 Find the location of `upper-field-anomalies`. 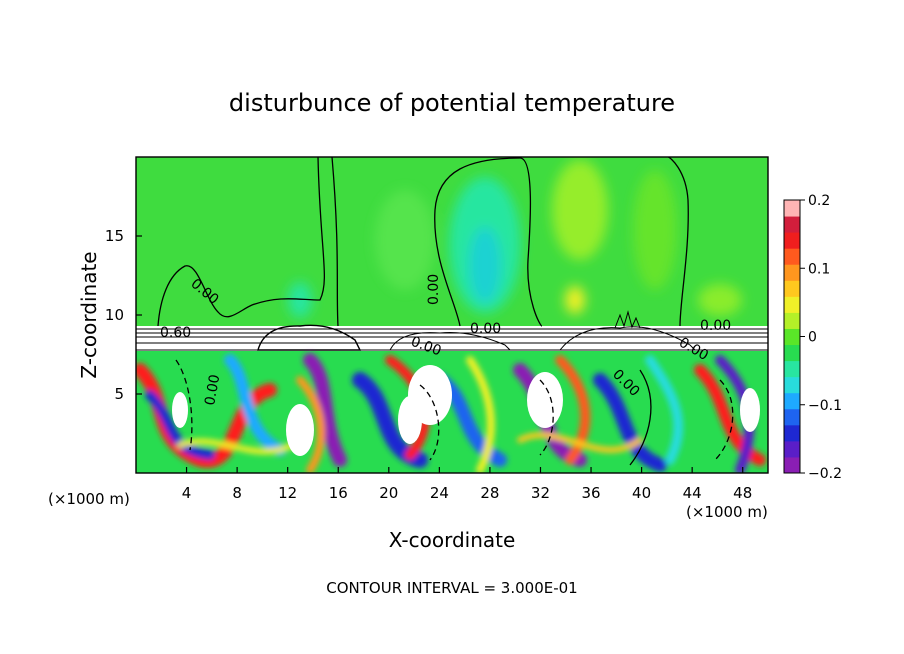

upper-field-anomalies is located at coordinates (515, 239).